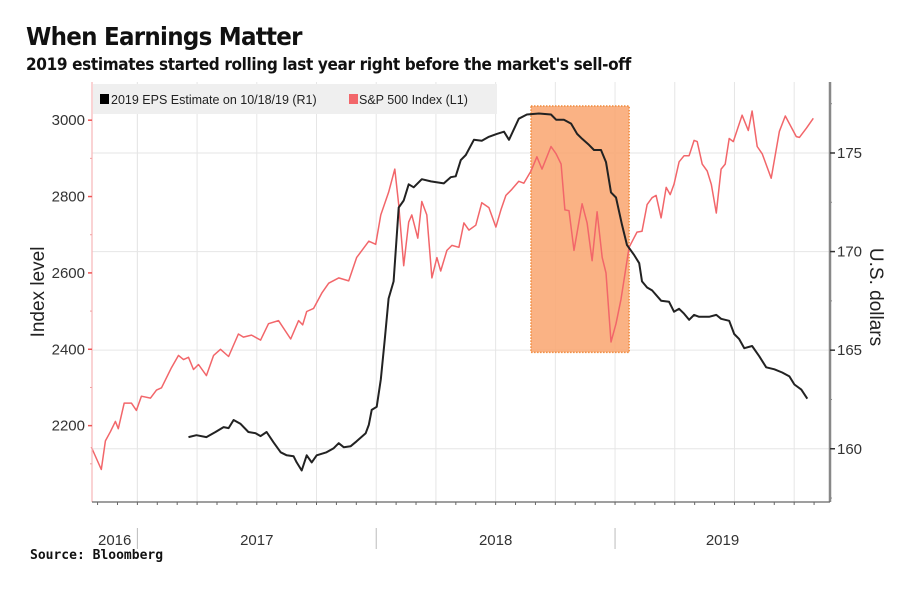  Describe the element at coordinates (68, 273) in the screenshot. I see `left-tick-label: 2600` at that location.